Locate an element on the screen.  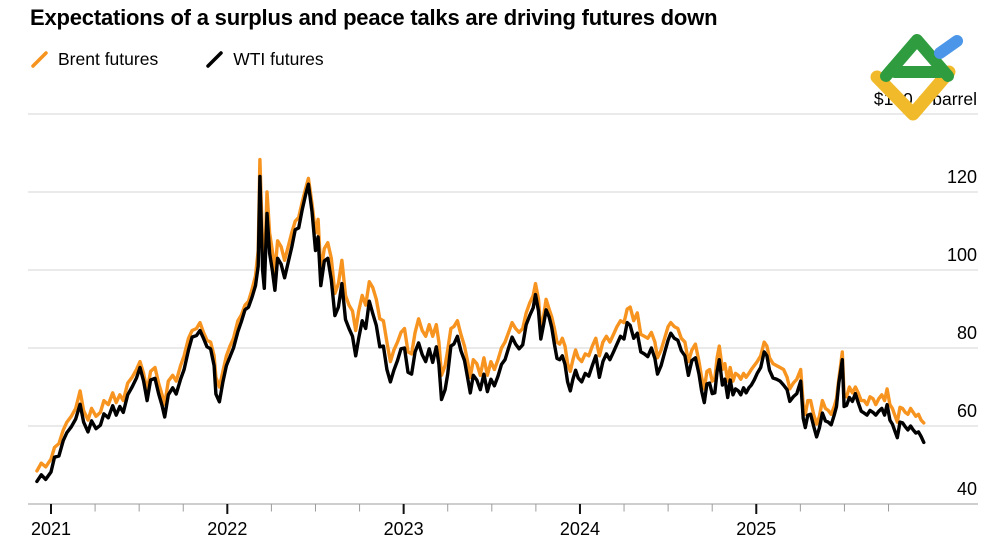
logo-check-icon is located at coordinates (913, 93).